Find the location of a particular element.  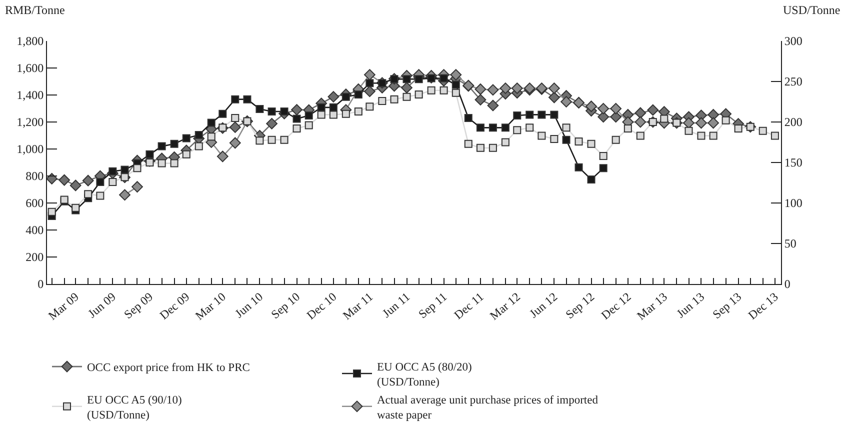

x-tick-label: Mar 10 is located at coordinates (210, 306).